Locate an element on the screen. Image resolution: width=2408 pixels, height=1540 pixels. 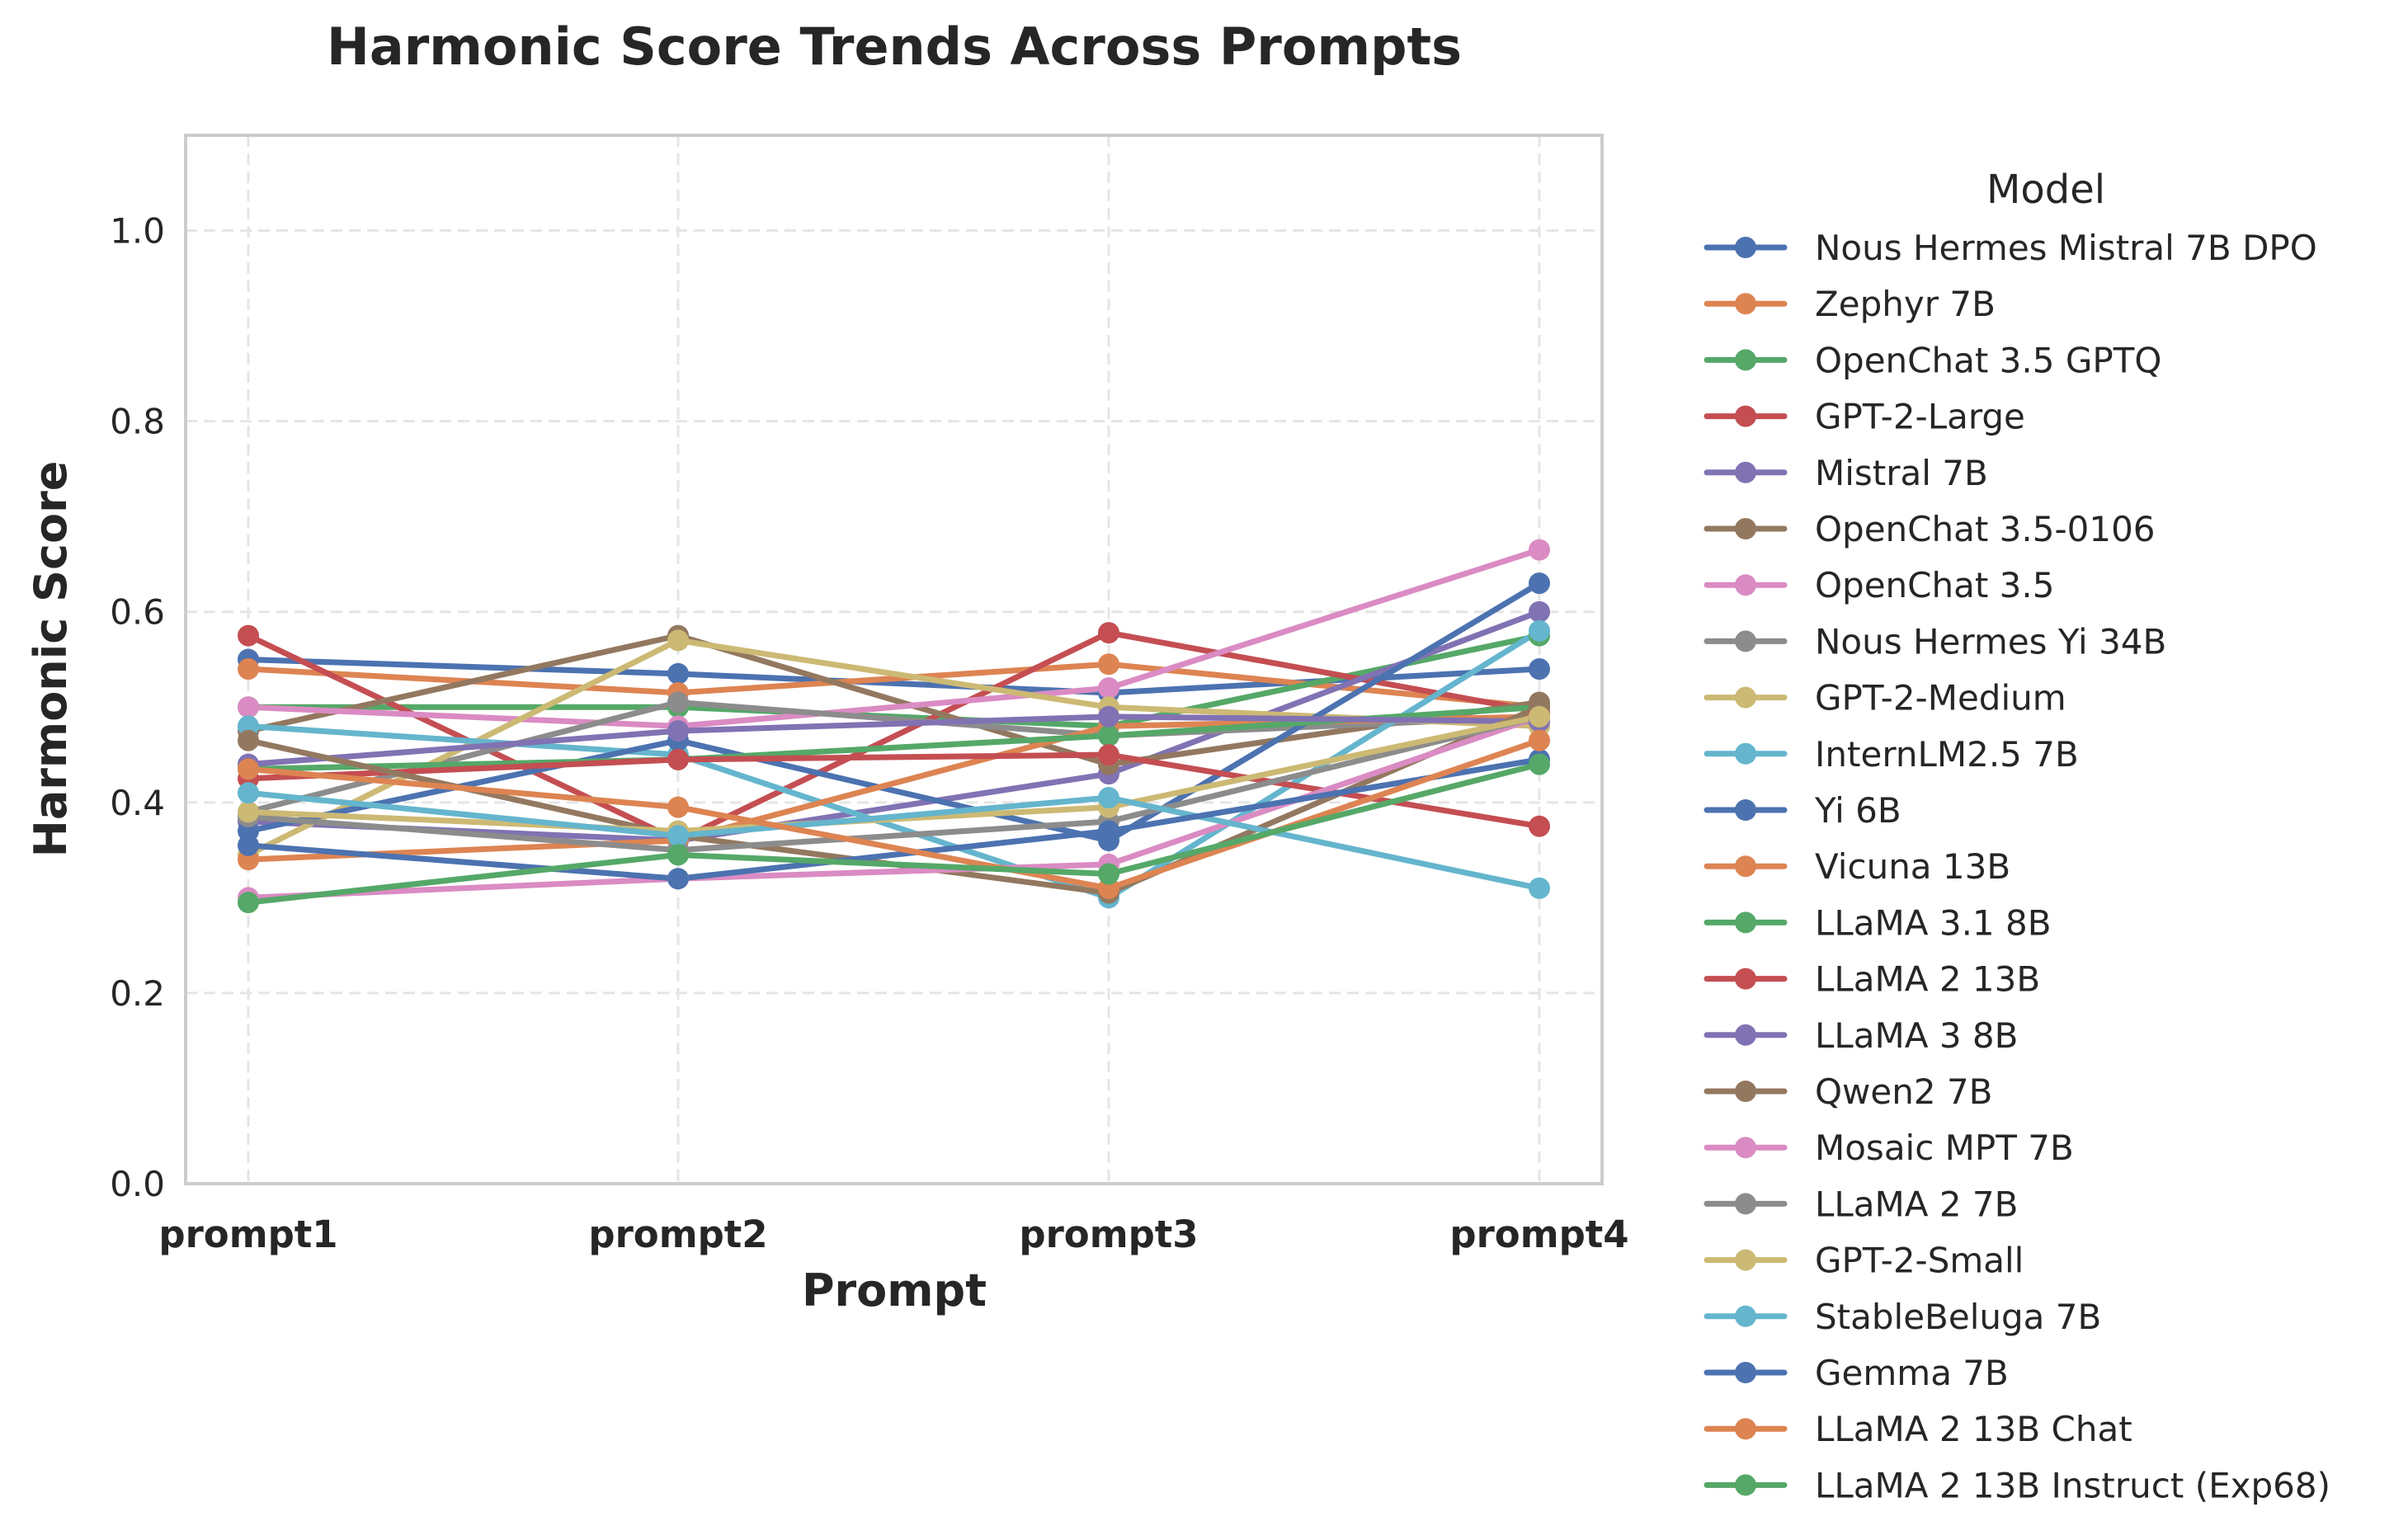
y-tick-label: 0.2 is located at coordinates (137, 993).